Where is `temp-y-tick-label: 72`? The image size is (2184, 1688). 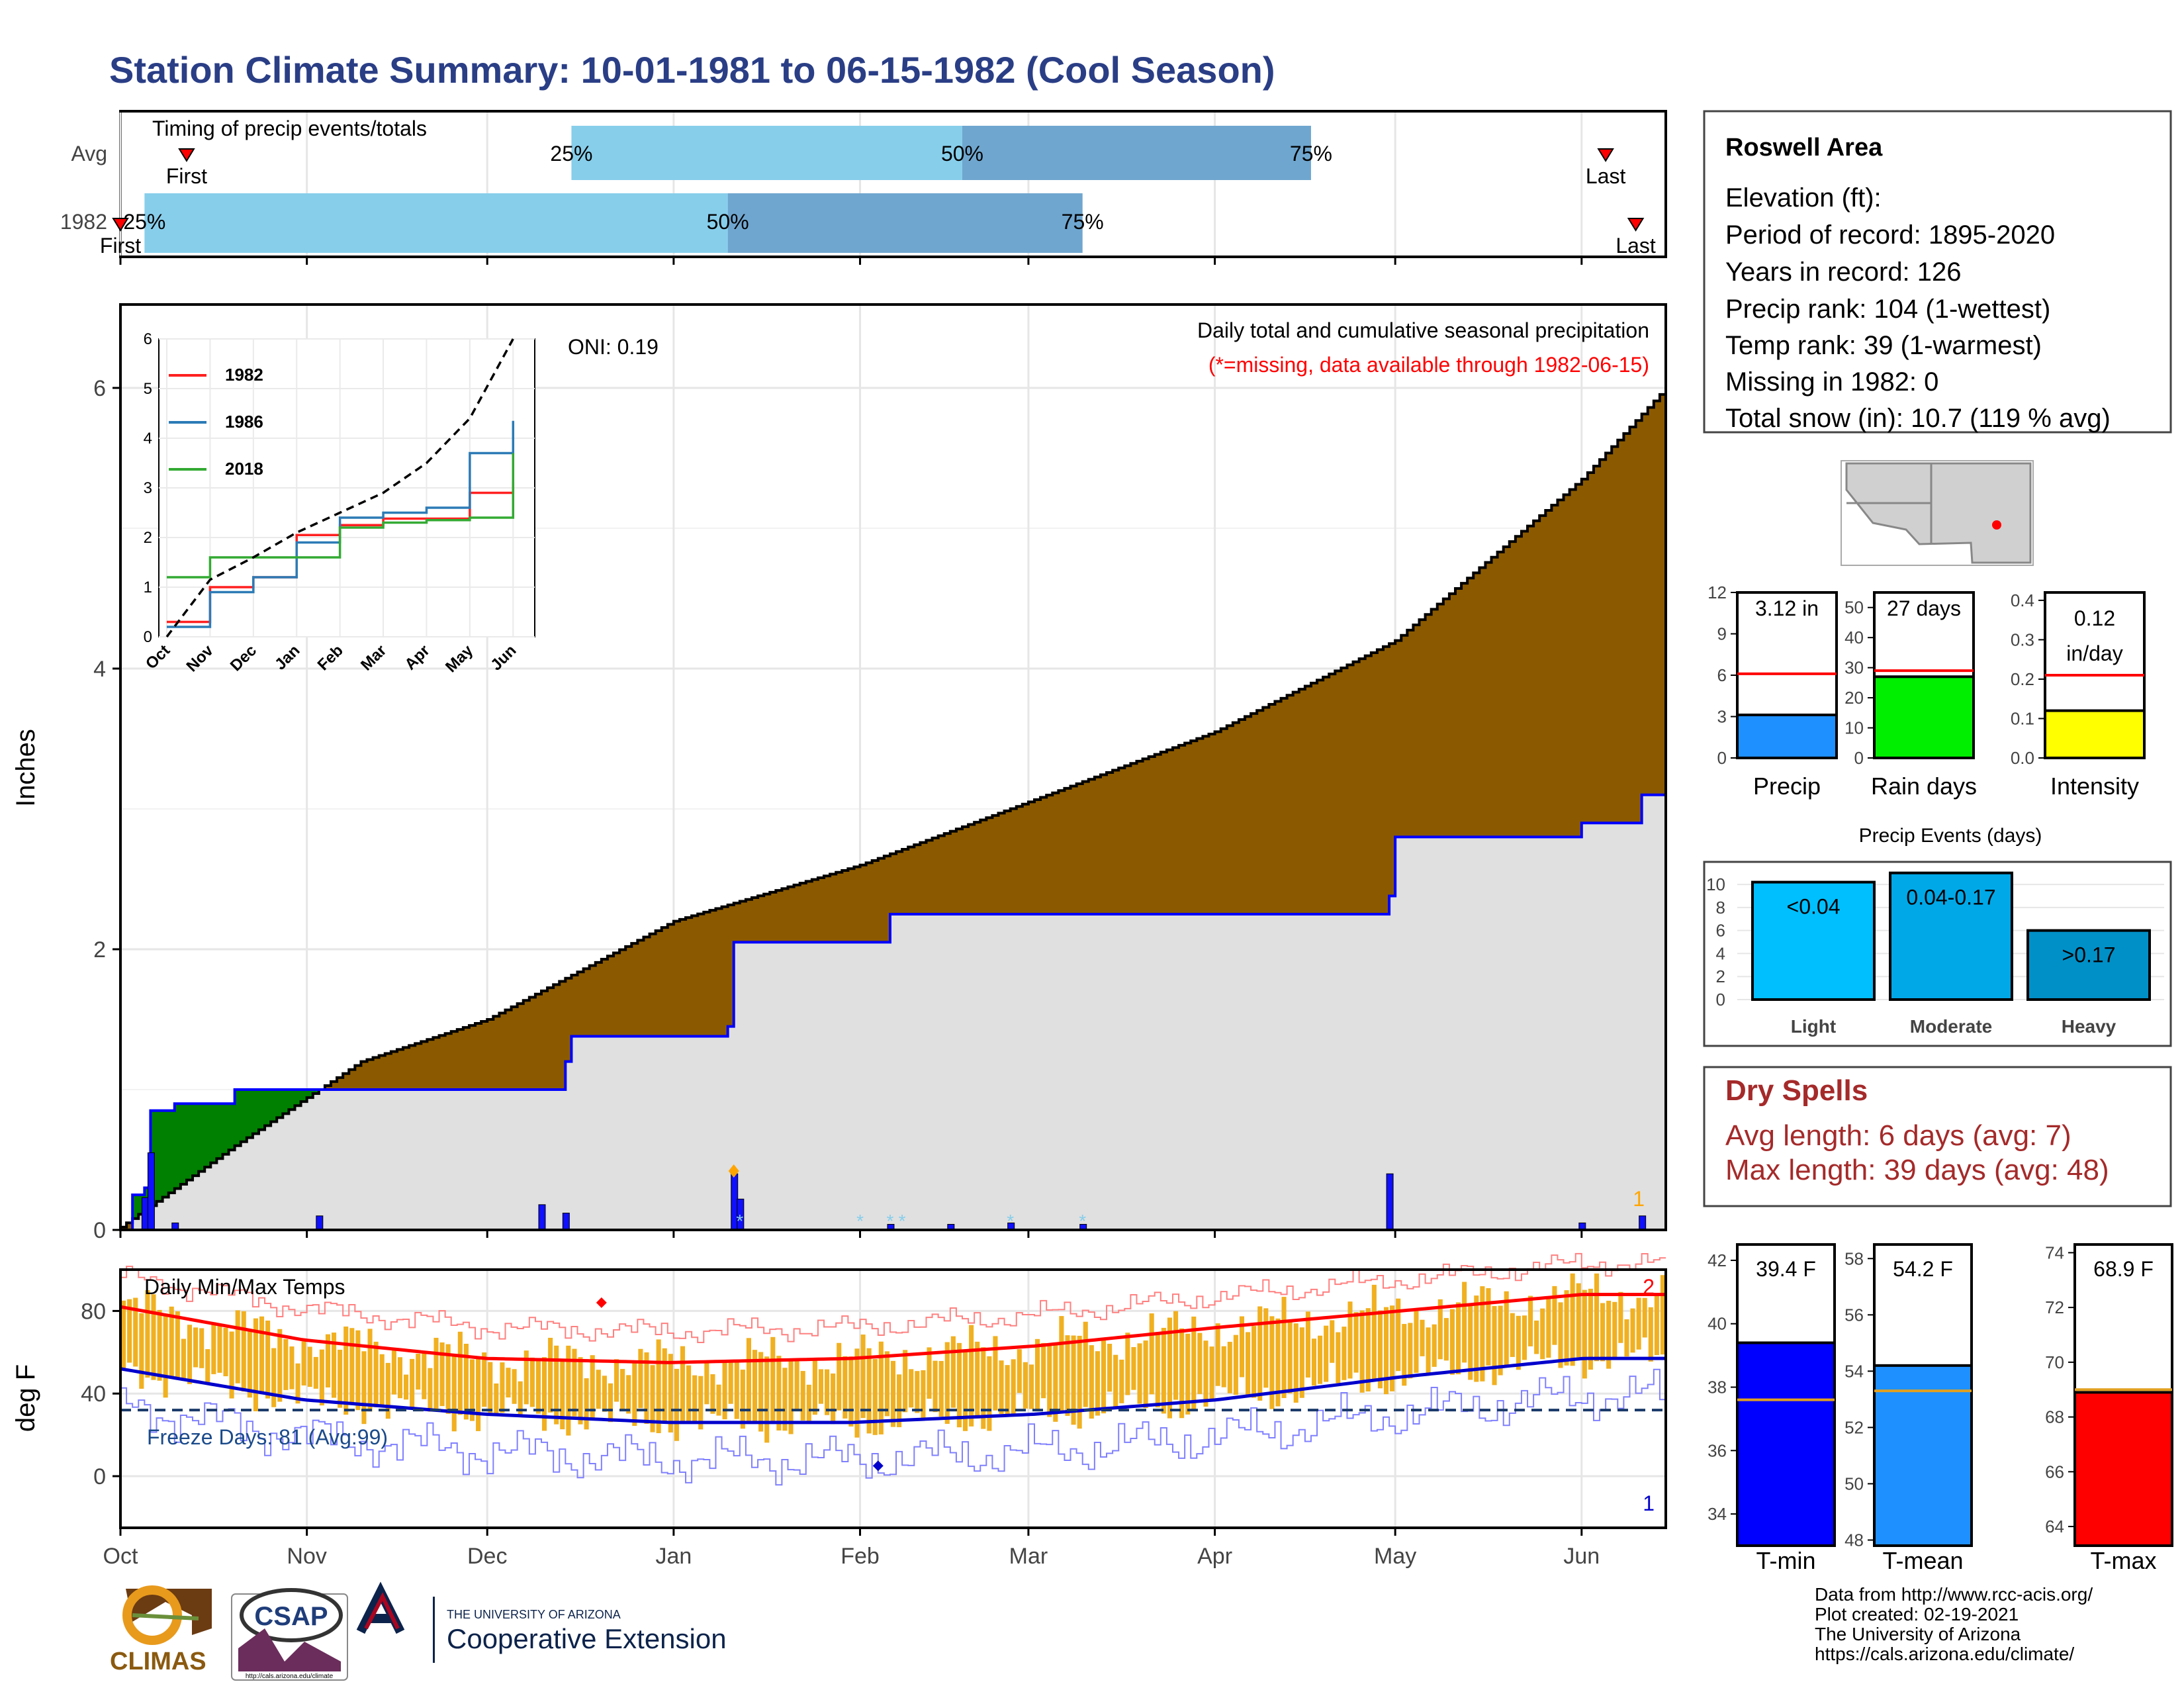 temp-y-tick-label: 72 is located at coordinates (2054, 1307).